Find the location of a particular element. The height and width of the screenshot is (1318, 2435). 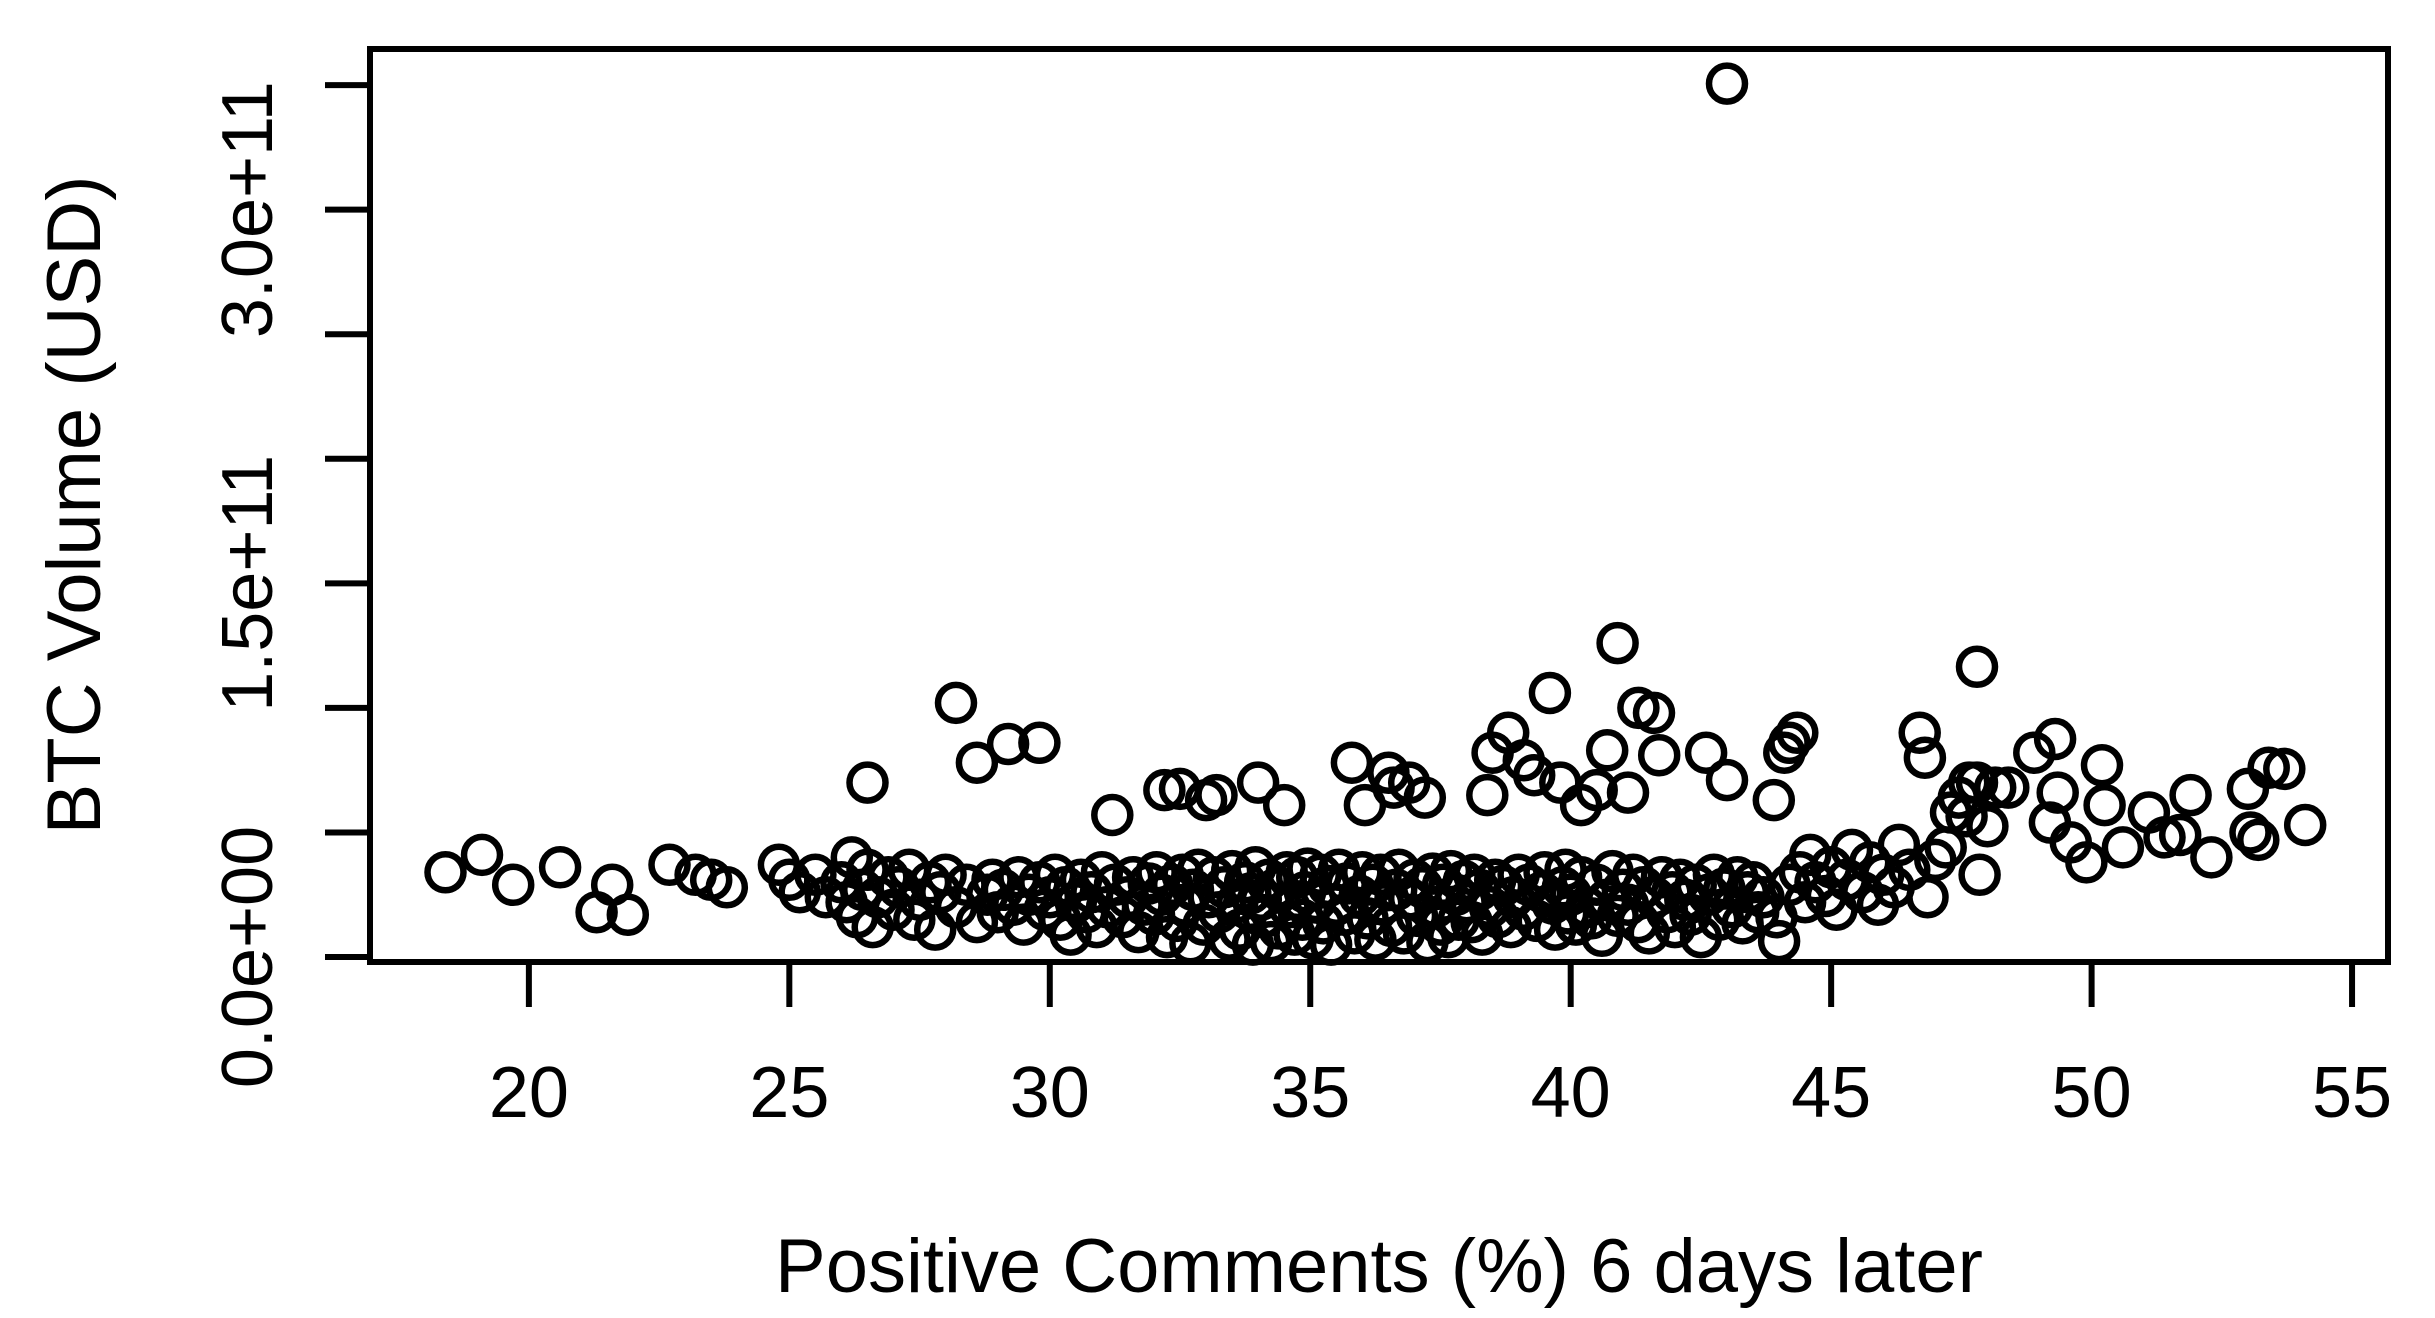

x-tick-label: 50 is located at coordinates (2092, 1093).